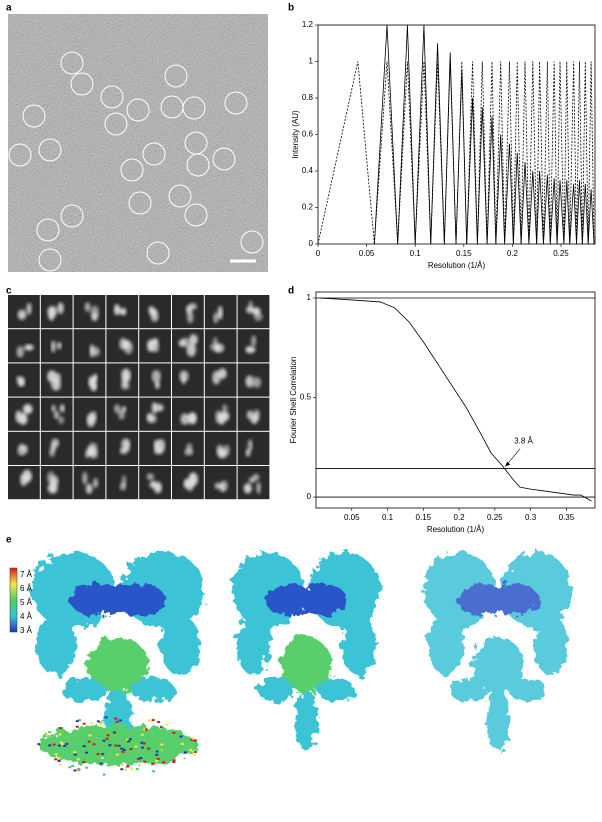 This screenshot has width=602, height=822. What do you see at coordinates (455, 400) in the screenshot?
I see `plot-frame` at bounding box center [455, 400].